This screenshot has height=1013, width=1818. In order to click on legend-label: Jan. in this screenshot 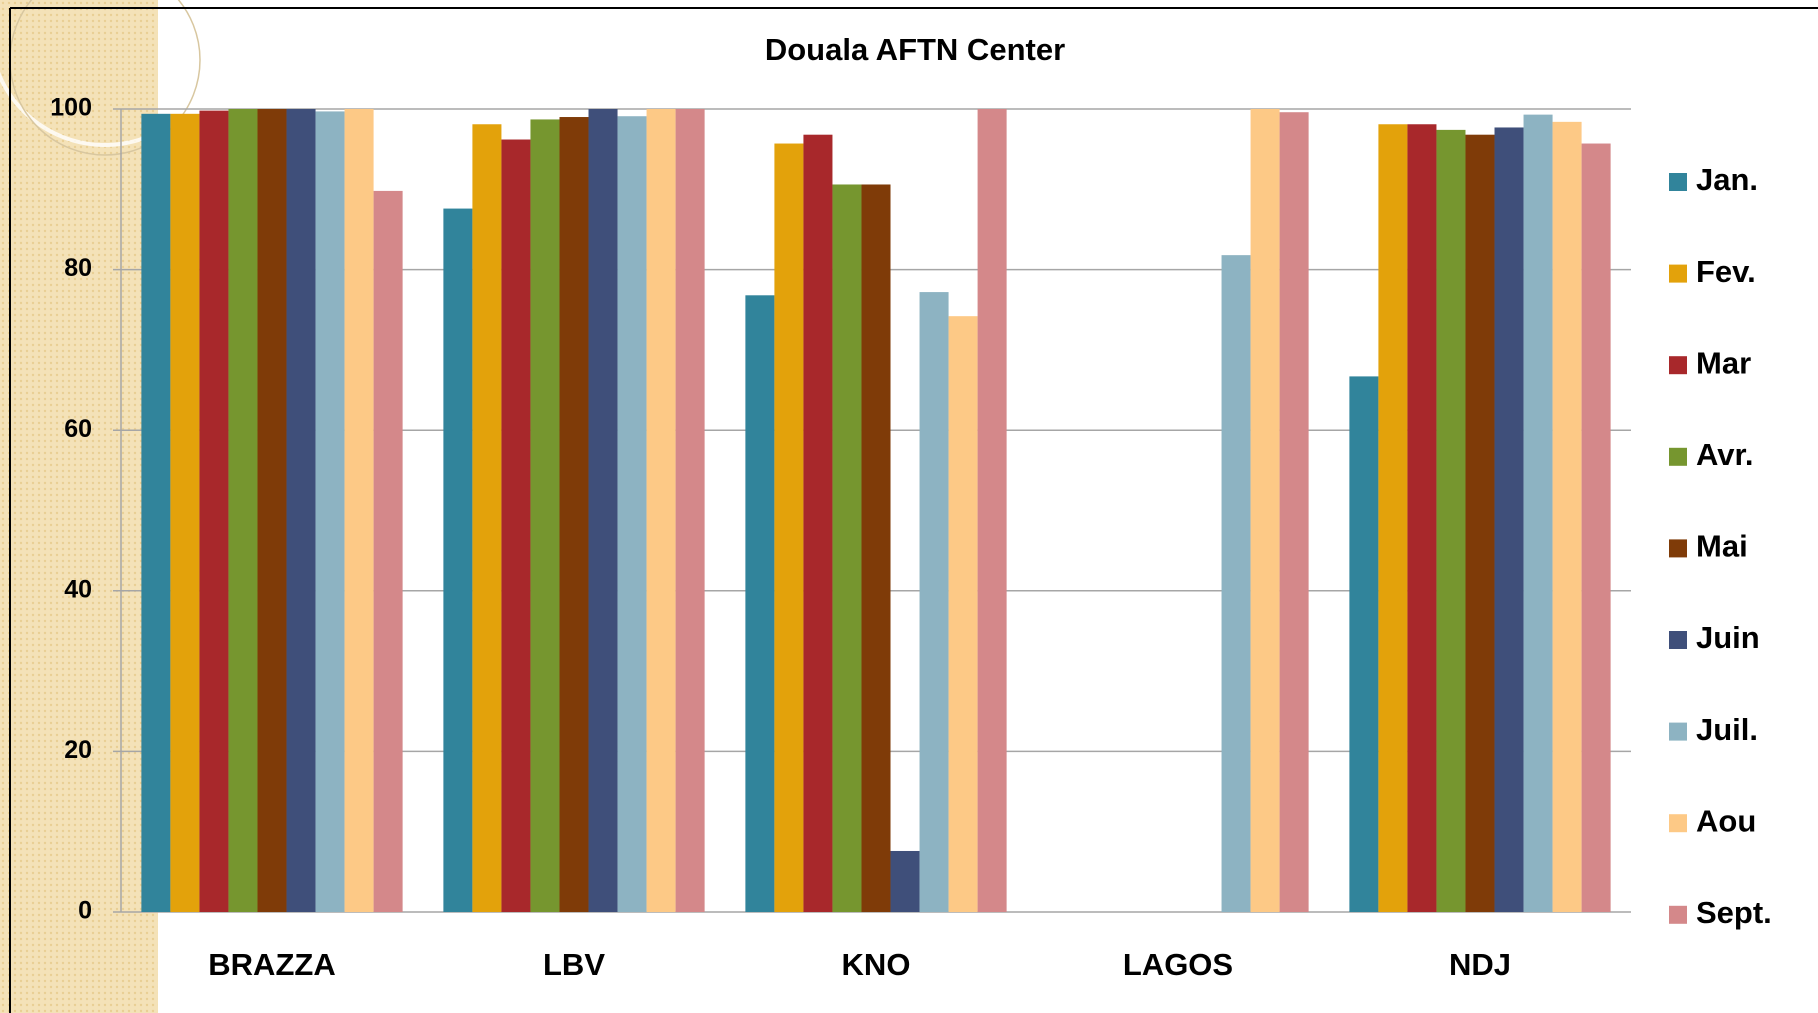, I will do `click(1727, 179)`.